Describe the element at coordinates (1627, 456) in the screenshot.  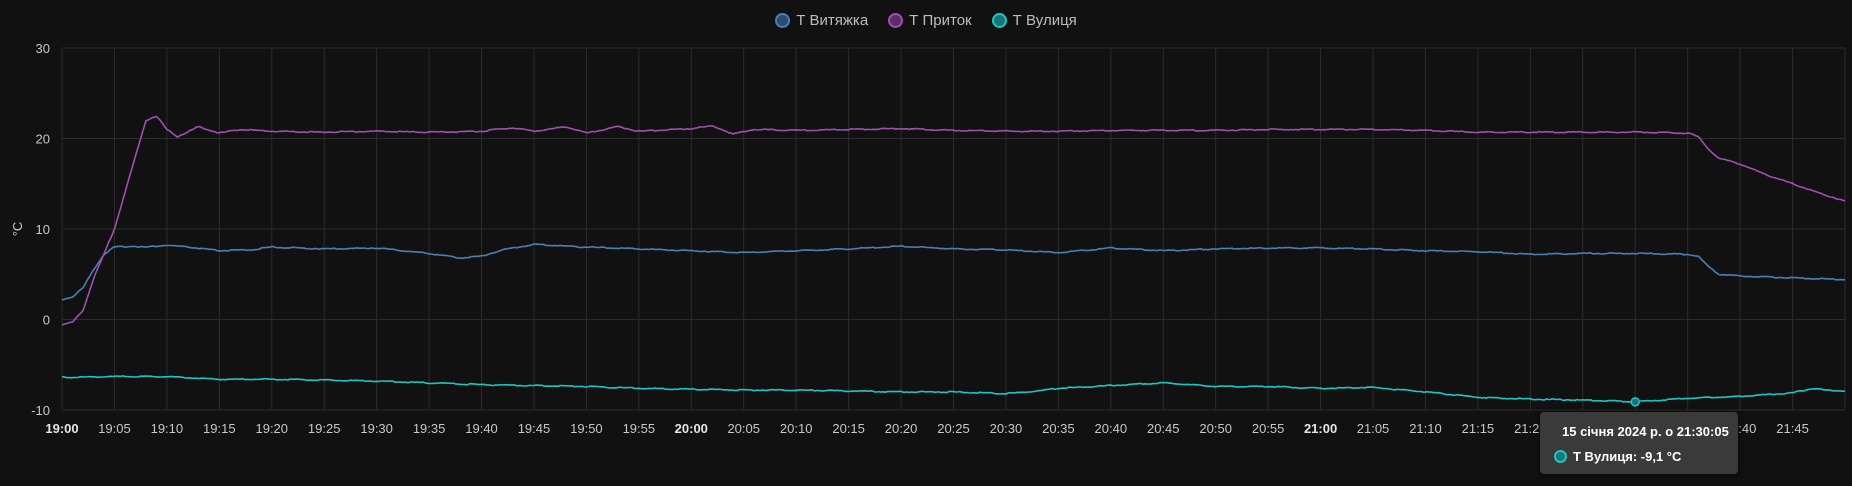
I see `tooltip-text: Т Вулиця: -9,1 °C` at that location.